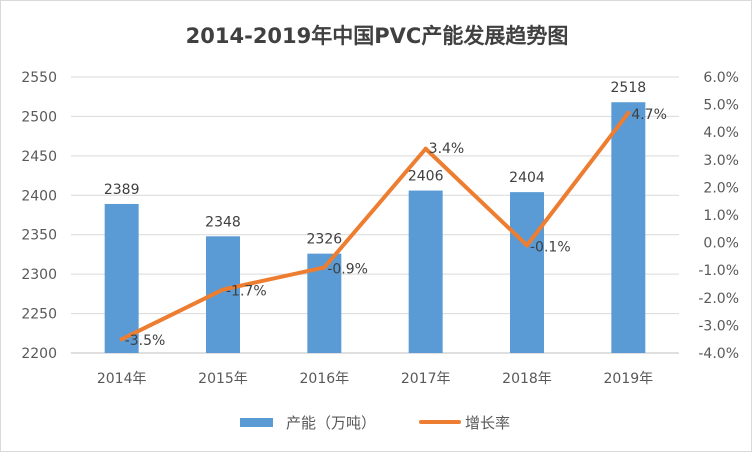 The width and height of the screenshot is (752, 453). I want to click on chart-title: 2014-2019年中国PVC产能发展趋势图, so click(377, 36).